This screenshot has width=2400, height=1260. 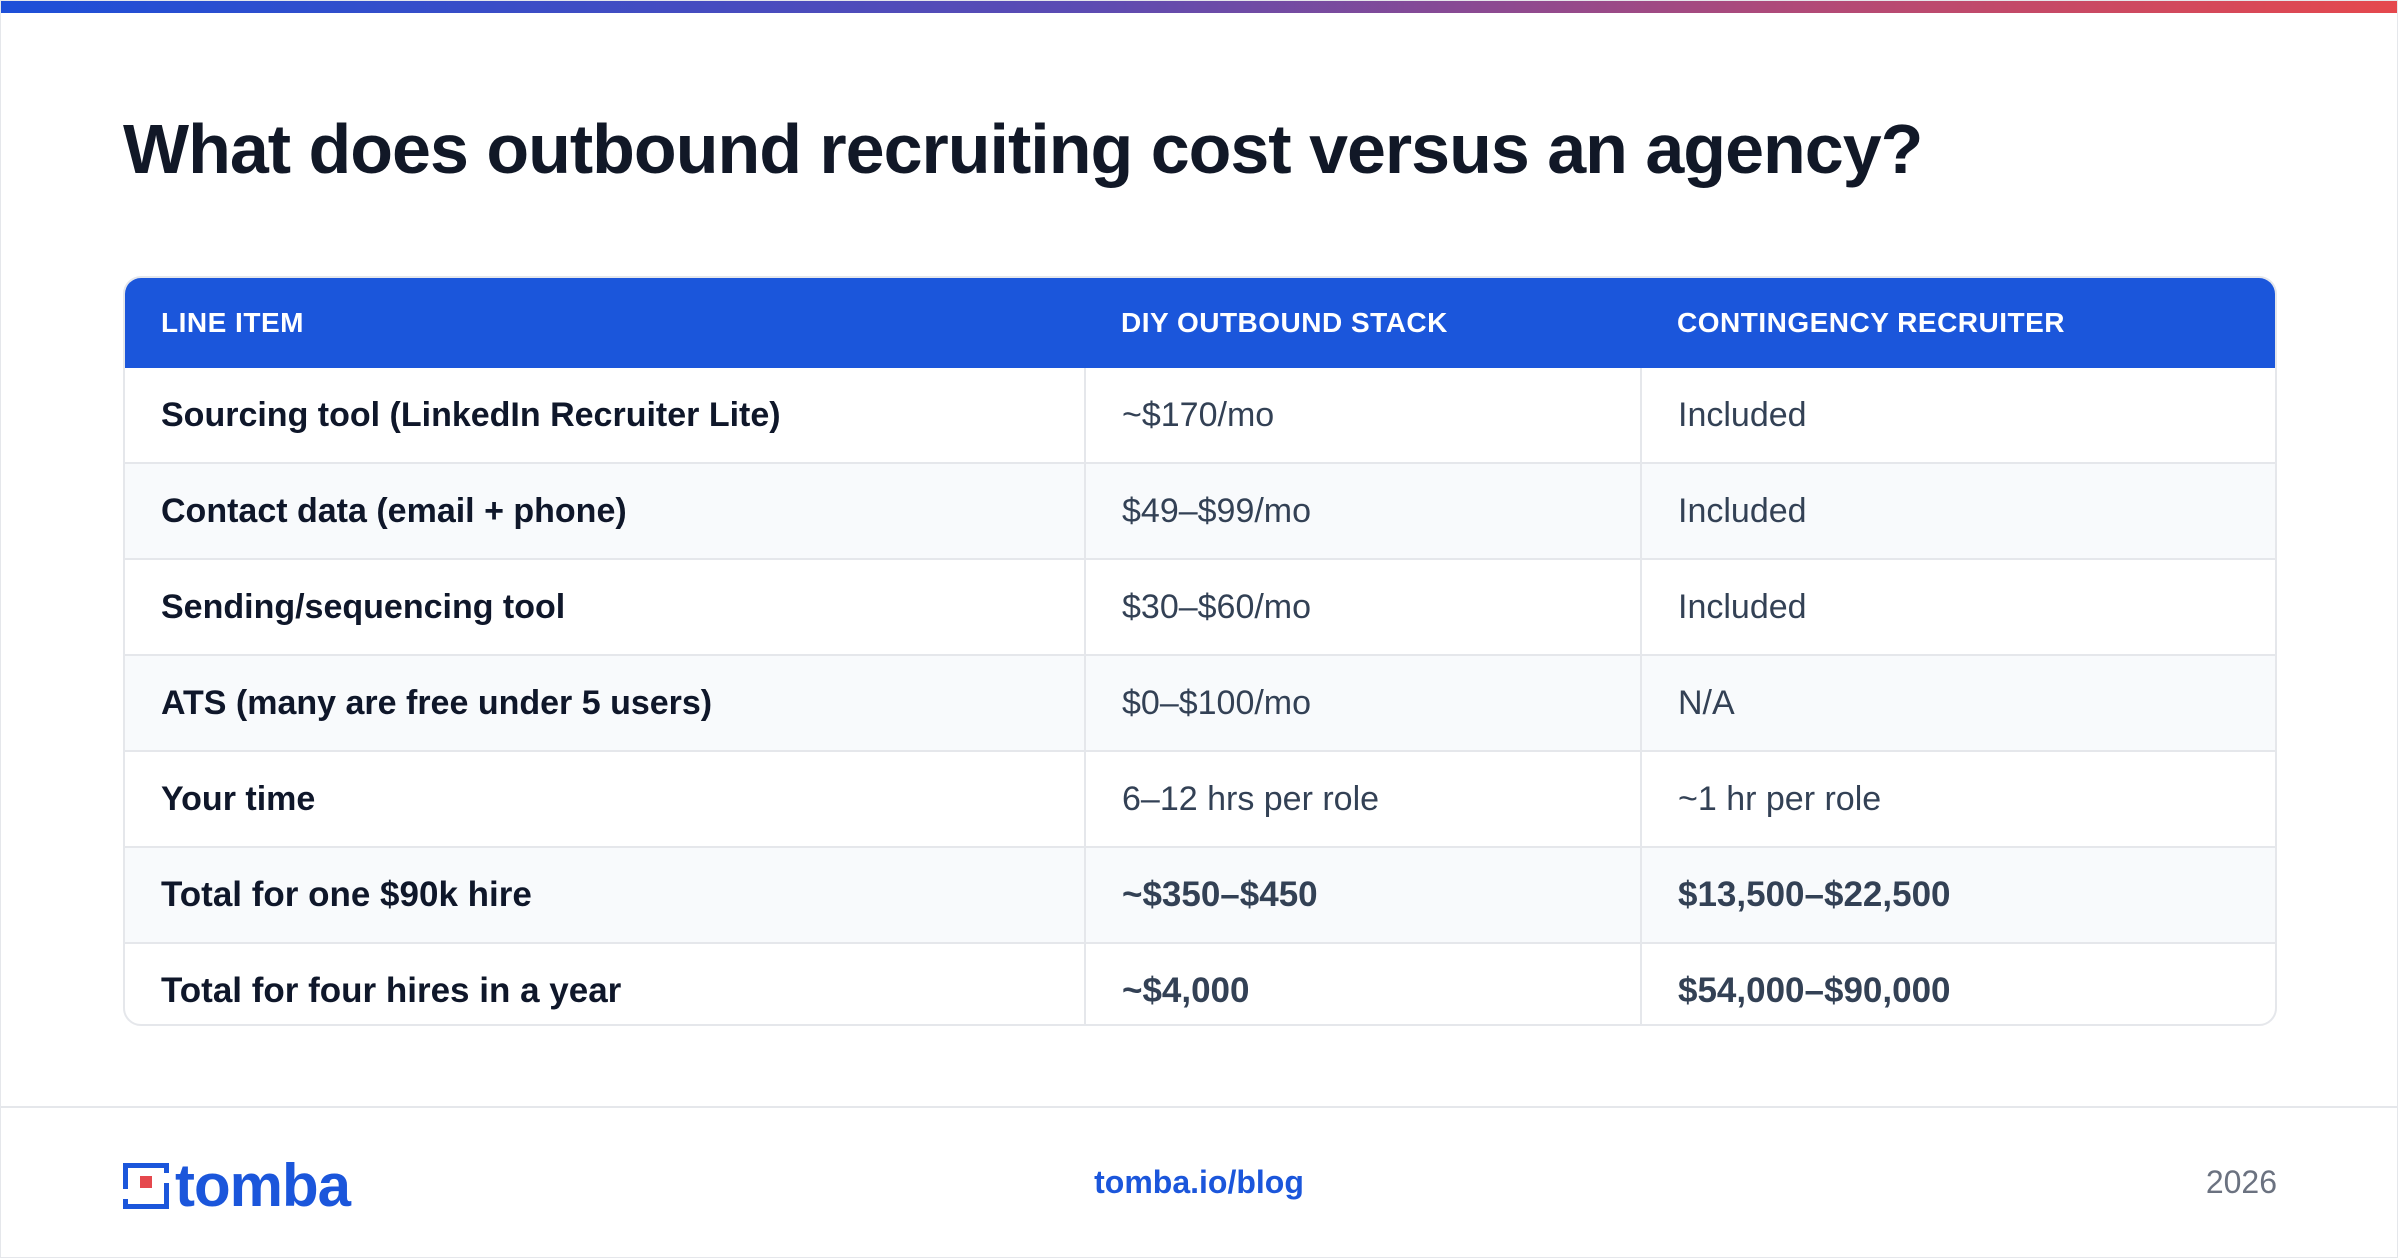 What do you see at coordinates (605, 894) in the screenshot?
I see `line-item-cell: Total for one $90k hire` at bounding box center [605, 894].